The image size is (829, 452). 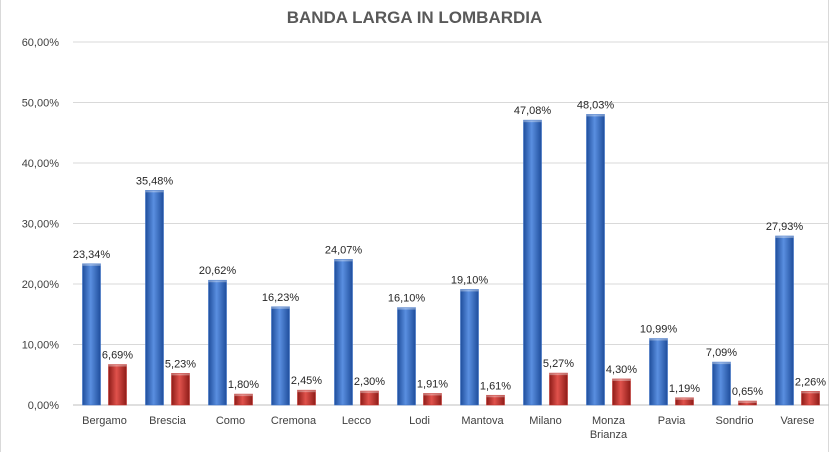 I want to click on x-category-label: Varese, so click(x=797, y=421).